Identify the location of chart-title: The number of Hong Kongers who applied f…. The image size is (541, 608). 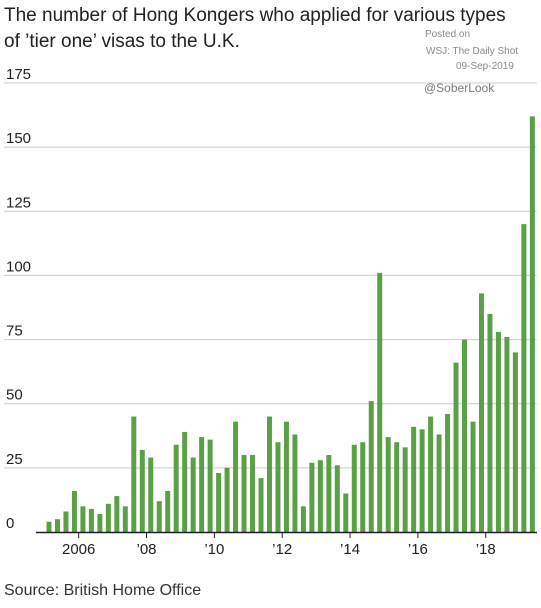
(255, 28).